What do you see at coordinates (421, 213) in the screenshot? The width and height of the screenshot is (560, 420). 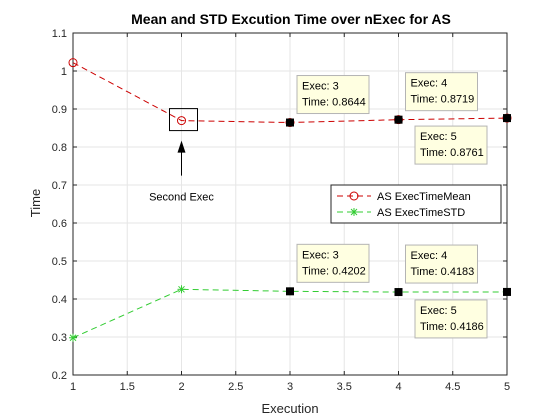 I see `legend-label: AS ExecTimeSTD` at bounding box center [421, 213].